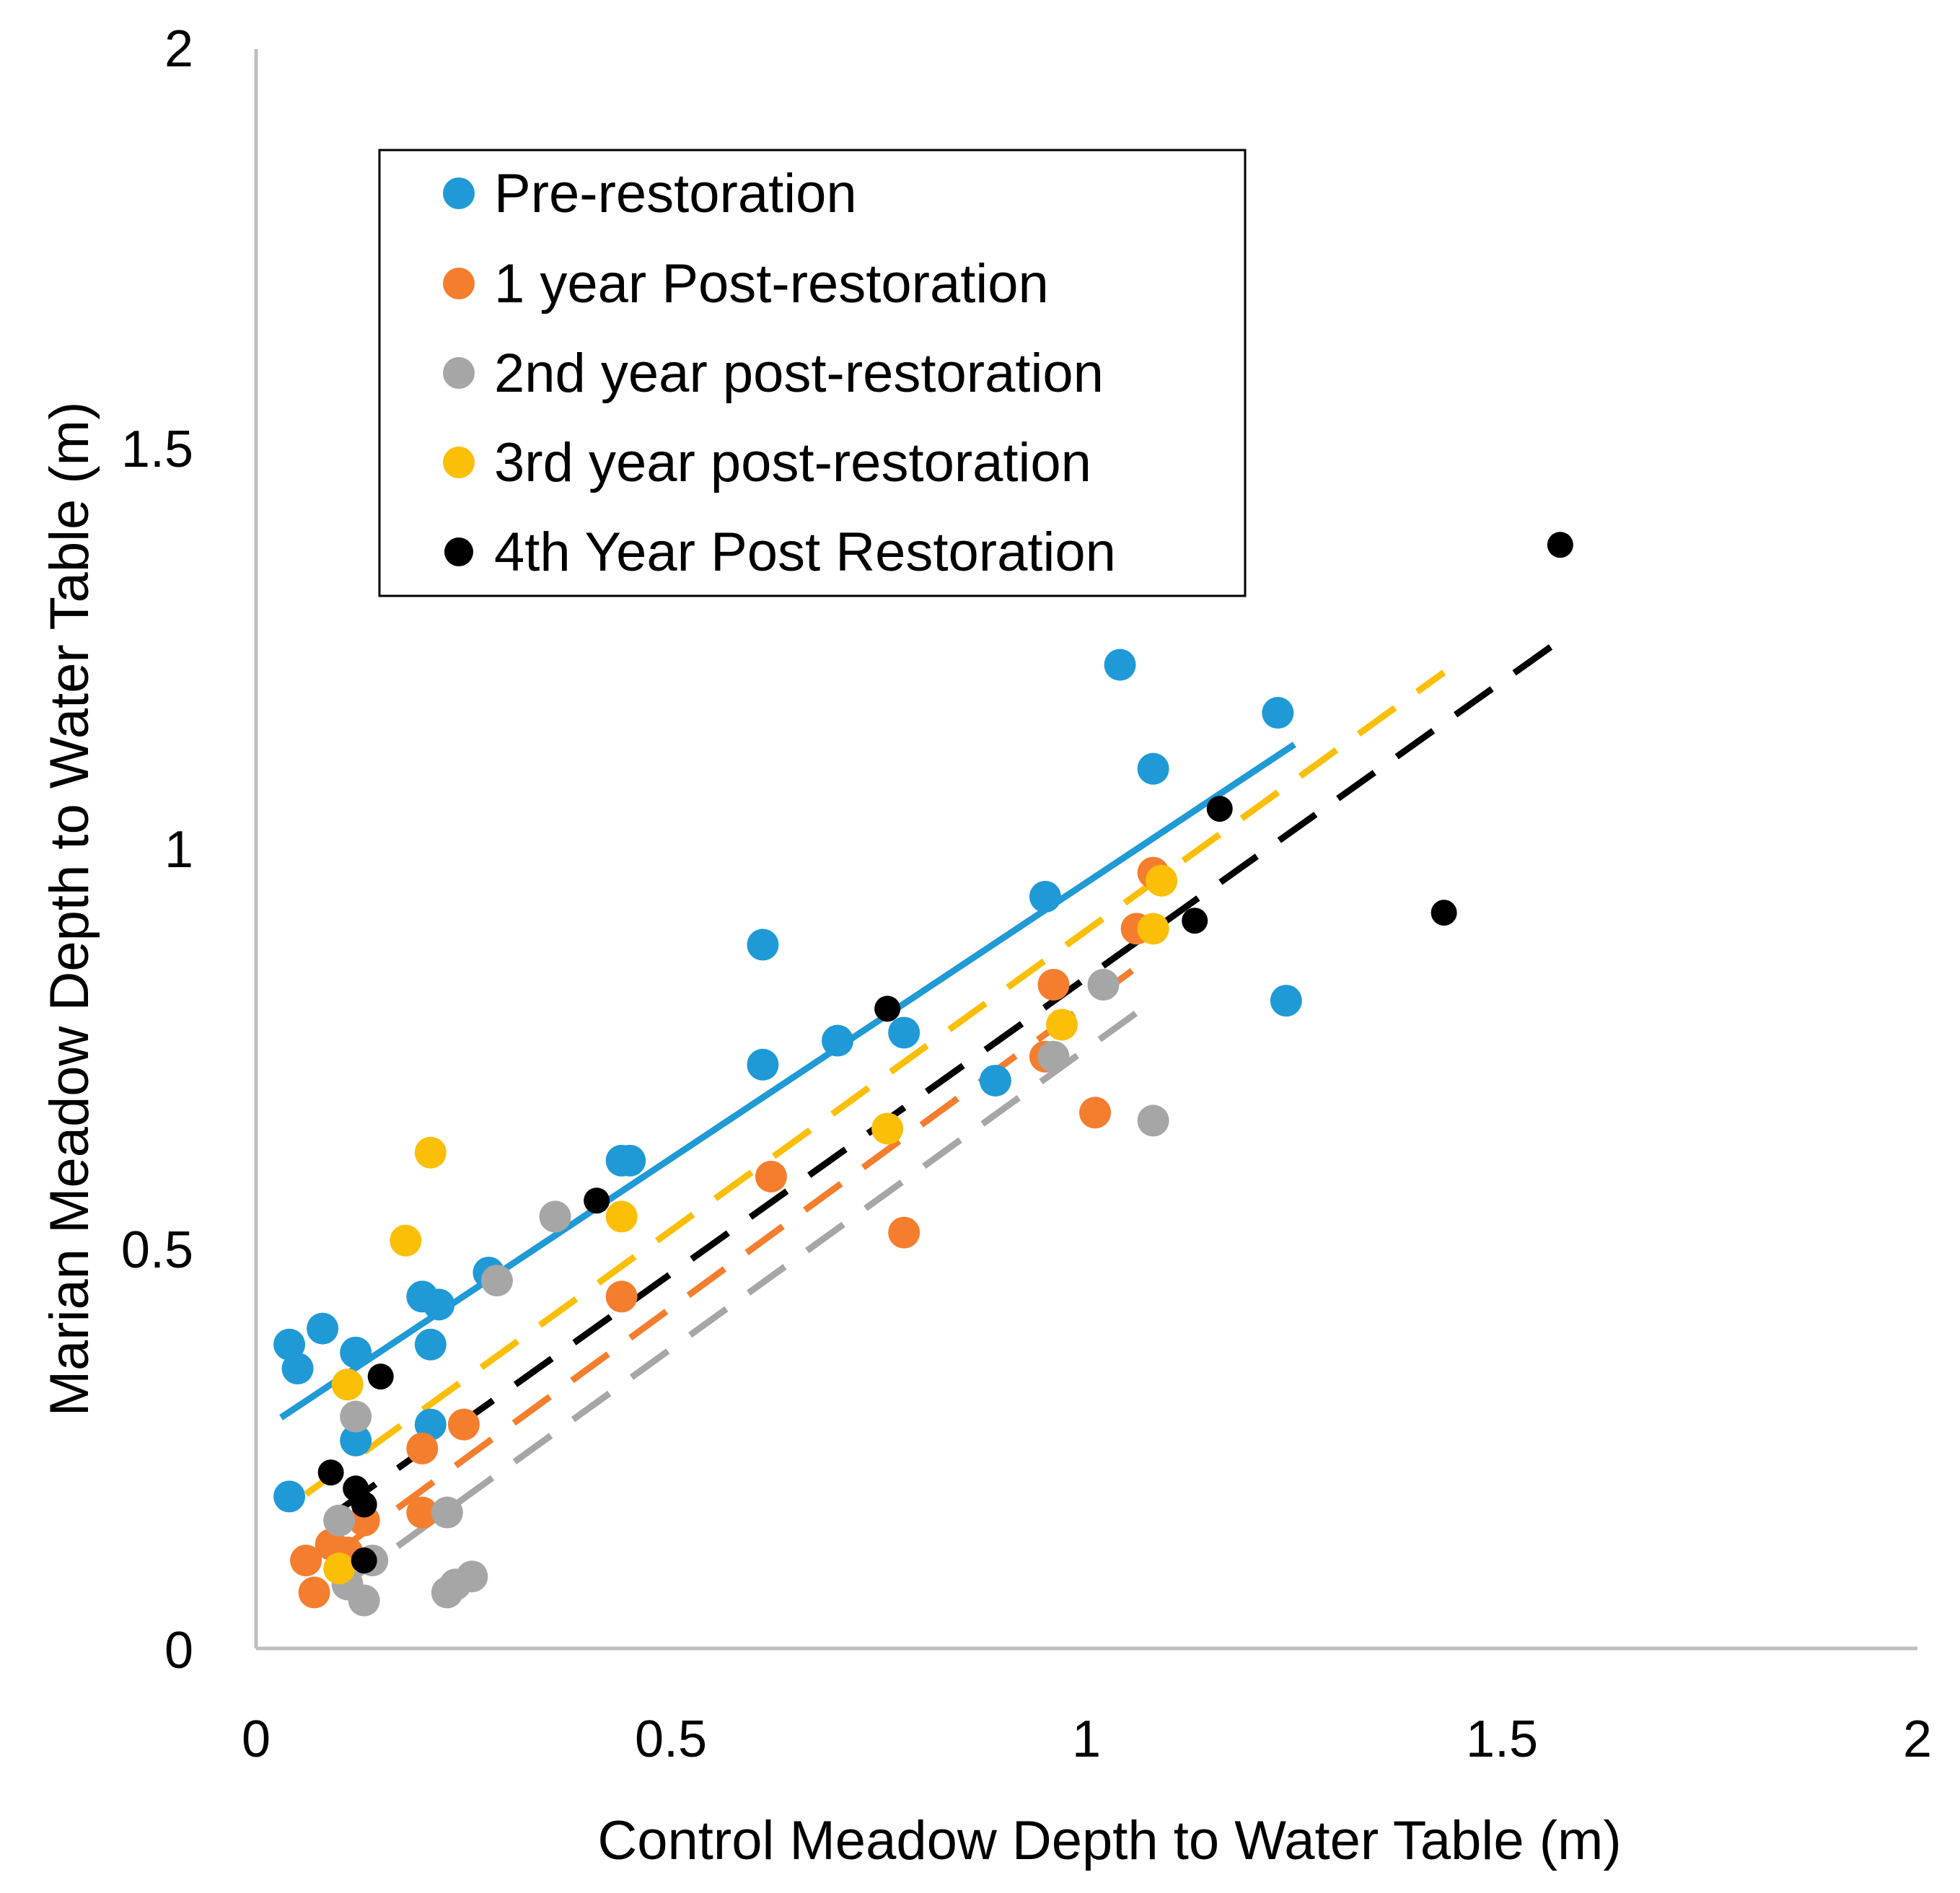 This screenshot has width=1960, height=1893. Describe the element at coordinates (178, 850) in the screenshot. I see `y-tick-label: 1` at that location.